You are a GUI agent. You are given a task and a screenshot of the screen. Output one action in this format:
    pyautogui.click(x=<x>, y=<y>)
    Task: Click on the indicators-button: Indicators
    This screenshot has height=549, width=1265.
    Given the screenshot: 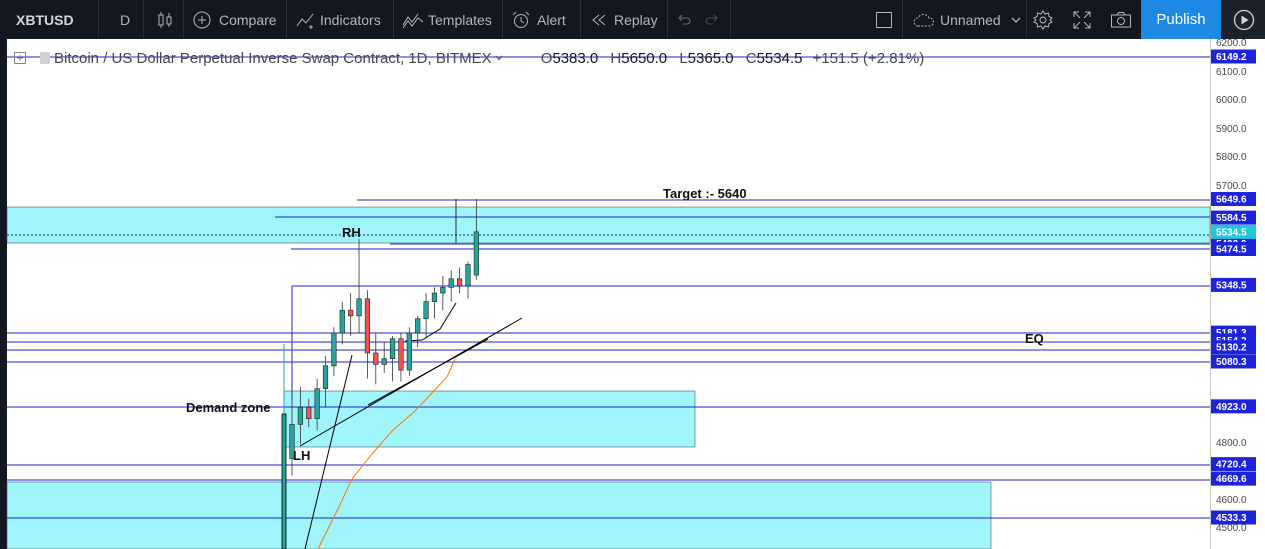 What is the action you would take?
    pyautogui.click(x=338, y=19)
    